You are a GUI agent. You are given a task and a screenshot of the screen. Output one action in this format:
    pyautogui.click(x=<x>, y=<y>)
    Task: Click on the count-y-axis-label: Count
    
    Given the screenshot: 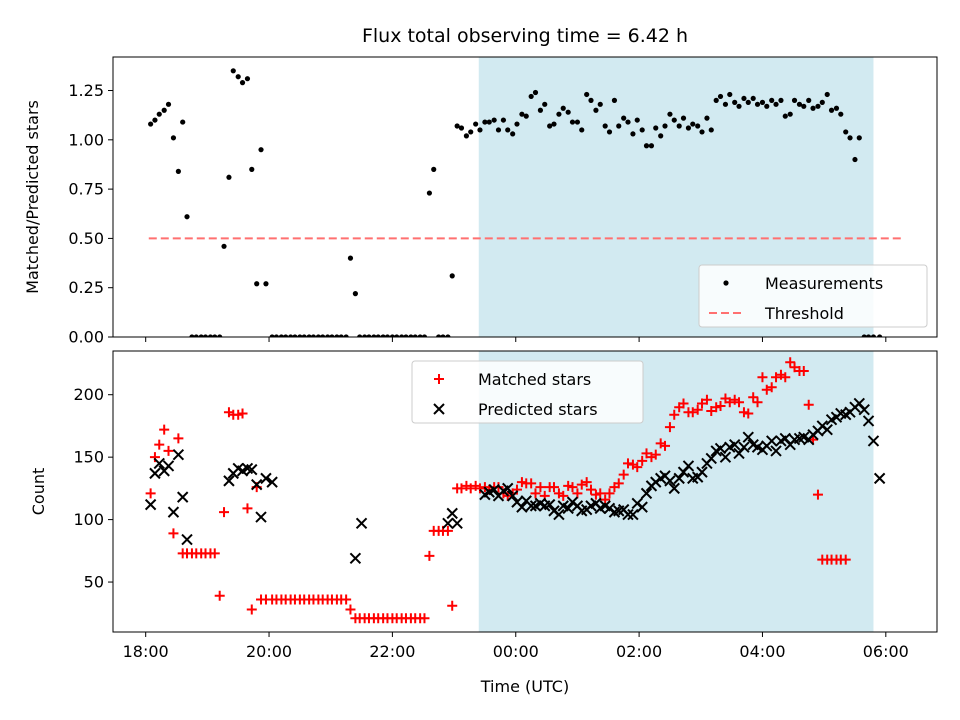 What is the action you would take?
    pyautogui.click(x=38, y=492)
    